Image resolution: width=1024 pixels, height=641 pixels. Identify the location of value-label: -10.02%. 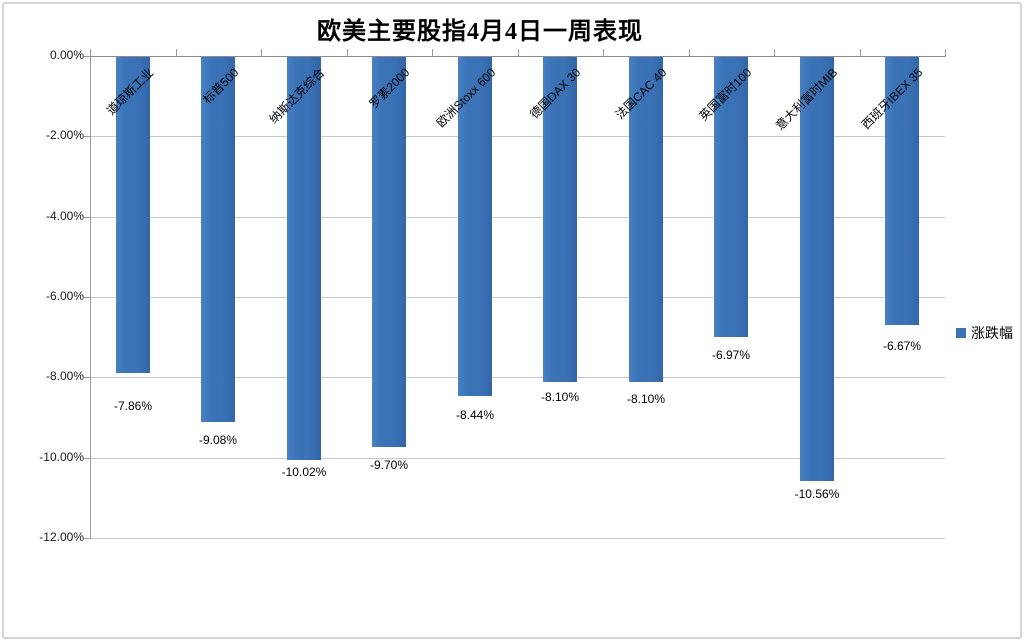
(304, 472).